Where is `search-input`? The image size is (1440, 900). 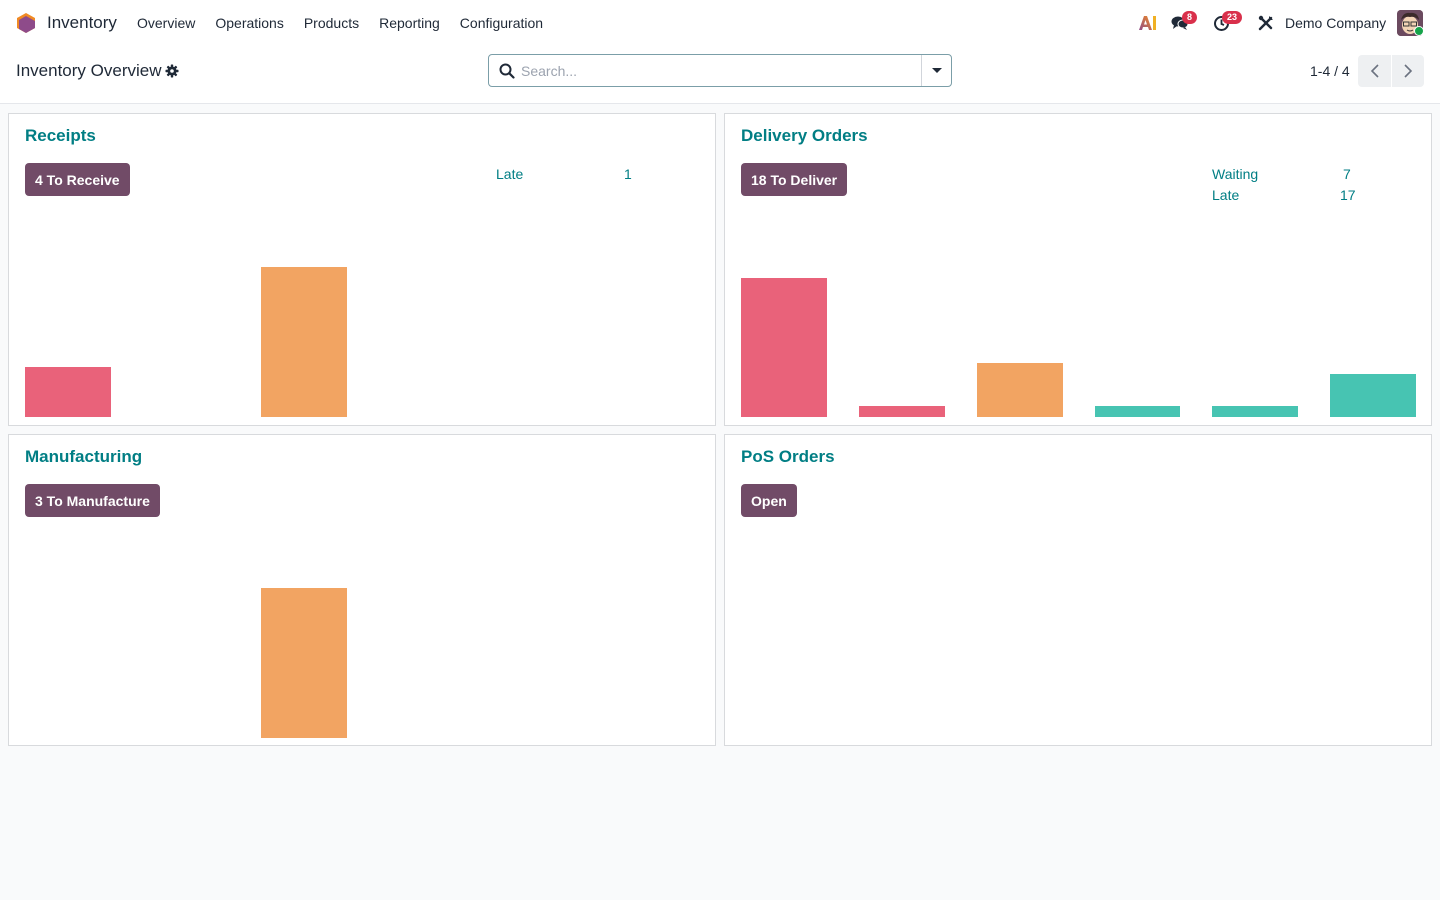 search-input is located at coordinates (721, 70).